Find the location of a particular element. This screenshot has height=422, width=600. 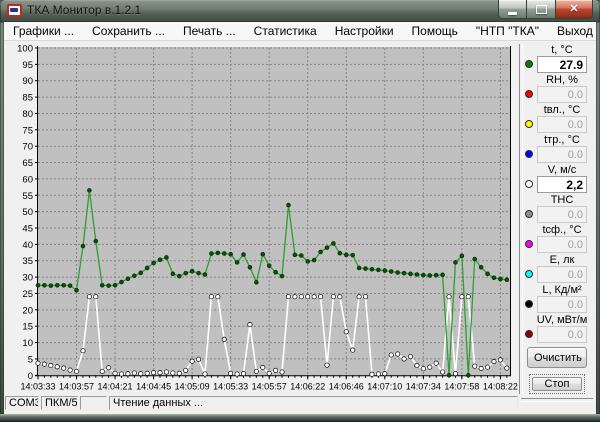

field-l: L, Кд/м² is located at coordinates (558, 299).